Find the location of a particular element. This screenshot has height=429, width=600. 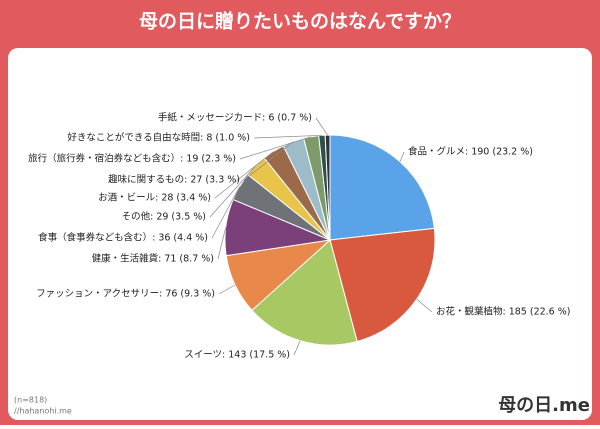

data-label: スイーツ: 143 (17.5 %) is located at coordinates (237, 355).